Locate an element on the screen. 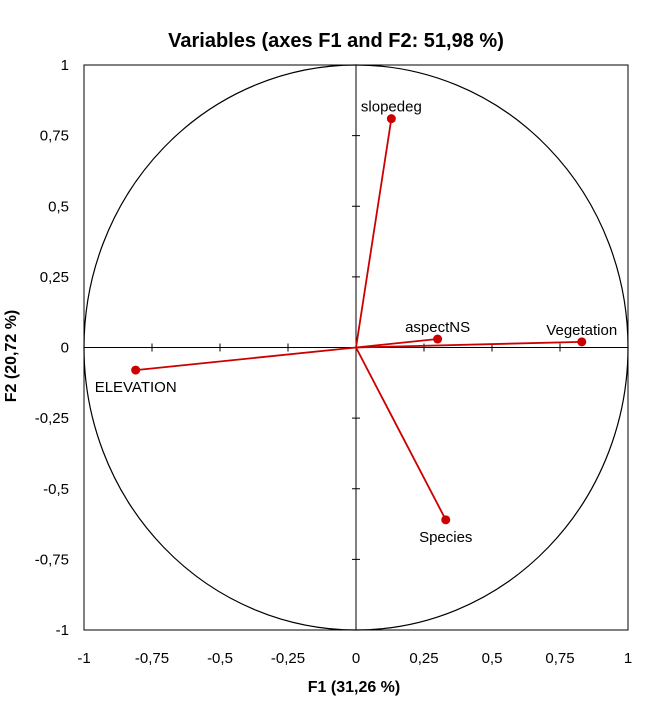  vector-aspectns is located at coordinates (396, 343).